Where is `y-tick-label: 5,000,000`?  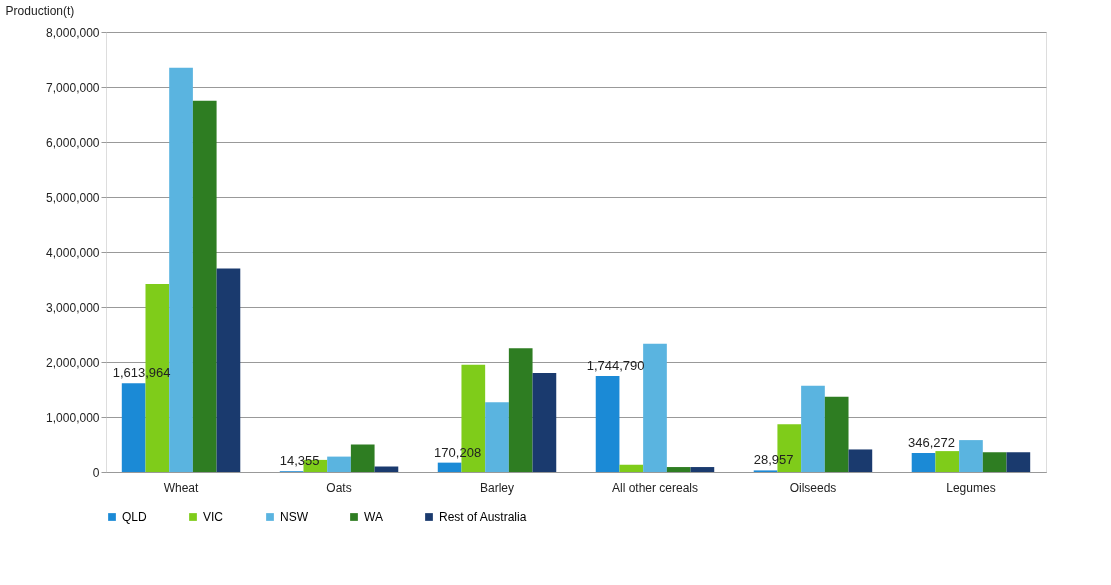 y-tick-label: 5,000,000 is located at coordinates (73, 197).